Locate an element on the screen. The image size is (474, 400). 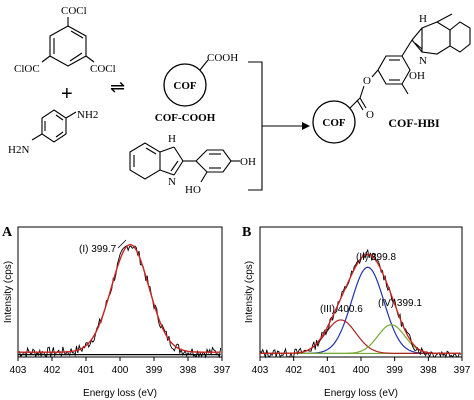
chart-a-ylabel: Intensity (cps) is located at coordinates (8, 292).